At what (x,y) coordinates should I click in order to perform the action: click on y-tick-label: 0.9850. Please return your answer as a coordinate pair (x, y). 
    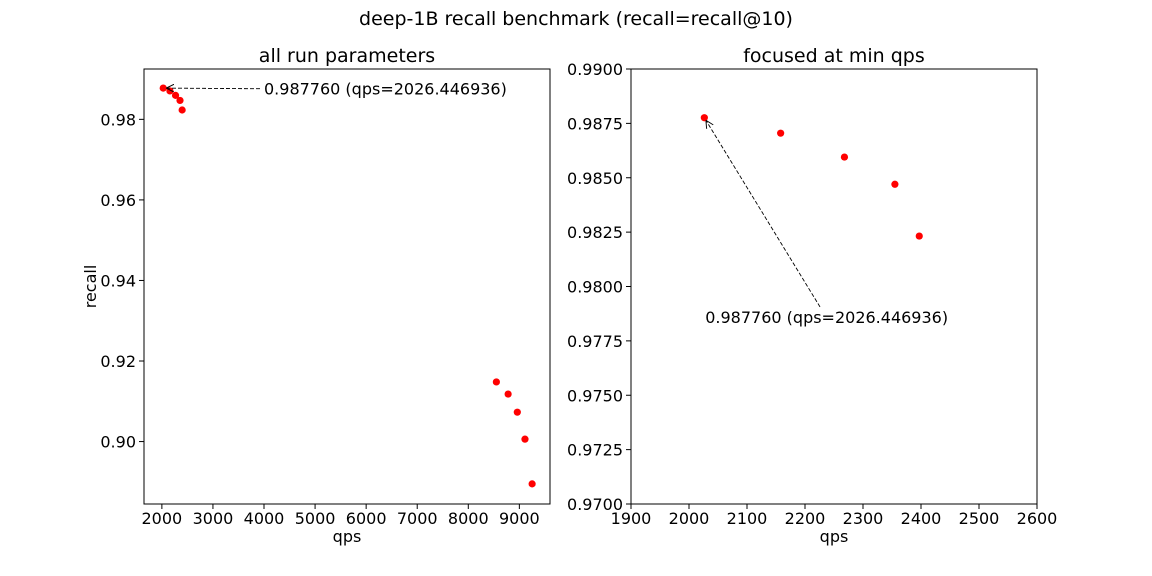
    Looking at the image, I should click on (595, 178).